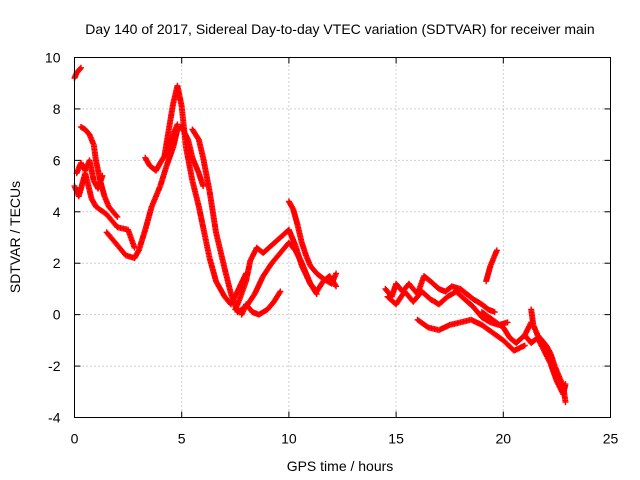 Image resolution: width=640 pixels, height=480 pixels. I want to click on x-tick-label: 5, so click(182, 439).